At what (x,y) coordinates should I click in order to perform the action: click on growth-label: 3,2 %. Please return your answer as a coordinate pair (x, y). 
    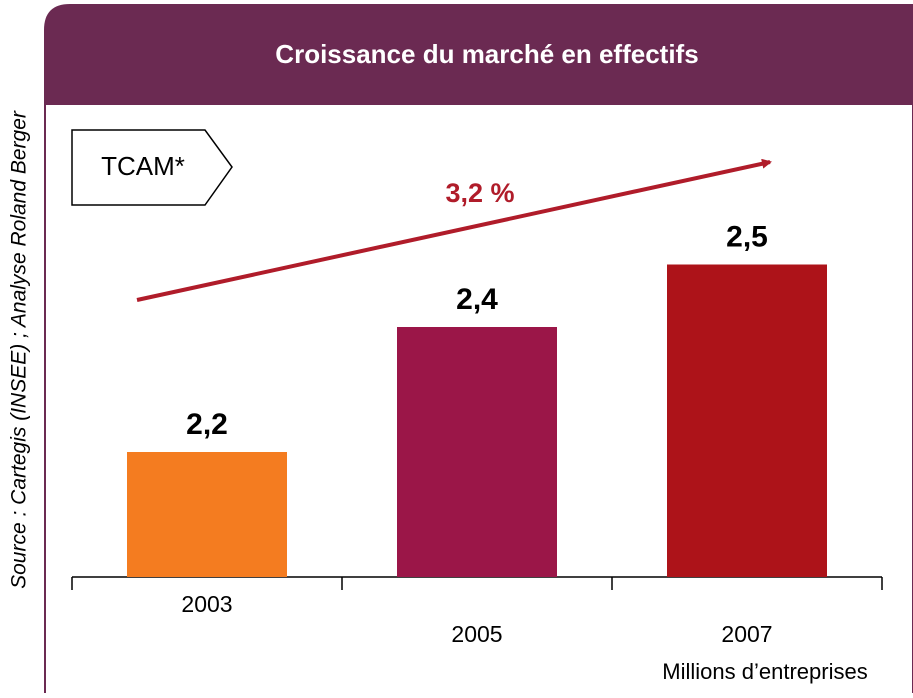
    Looking at the image, I should click on (479, 193).